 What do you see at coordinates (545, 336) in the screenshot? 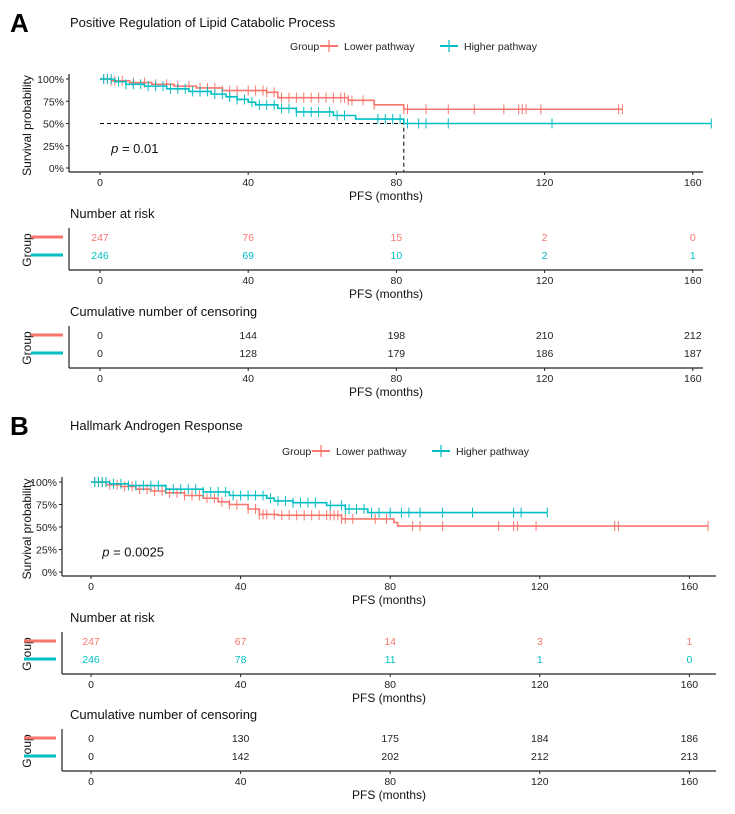
I see `table-cell: 210` at bounding box center [545, 336].